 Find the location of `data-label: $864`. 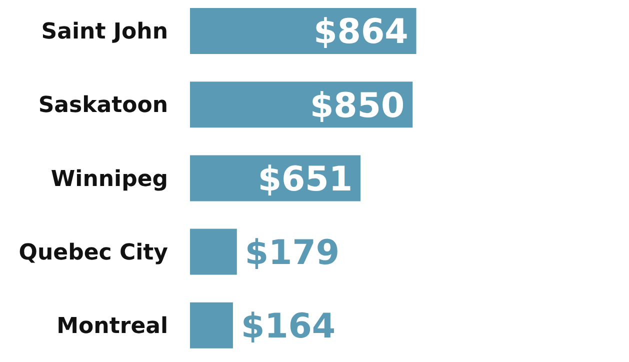

data-label: $864 is located at coordinates (361, 32).